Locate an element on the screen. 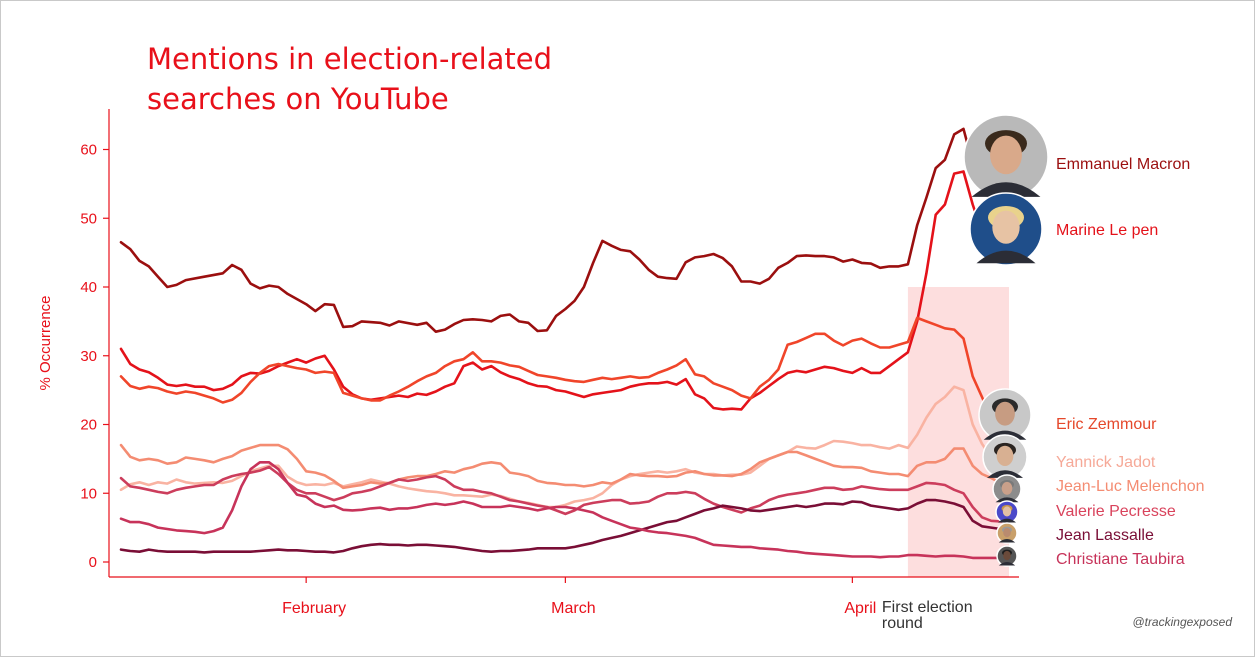  legend-label: Marine Le pen is located at coordinates (1107, 230).